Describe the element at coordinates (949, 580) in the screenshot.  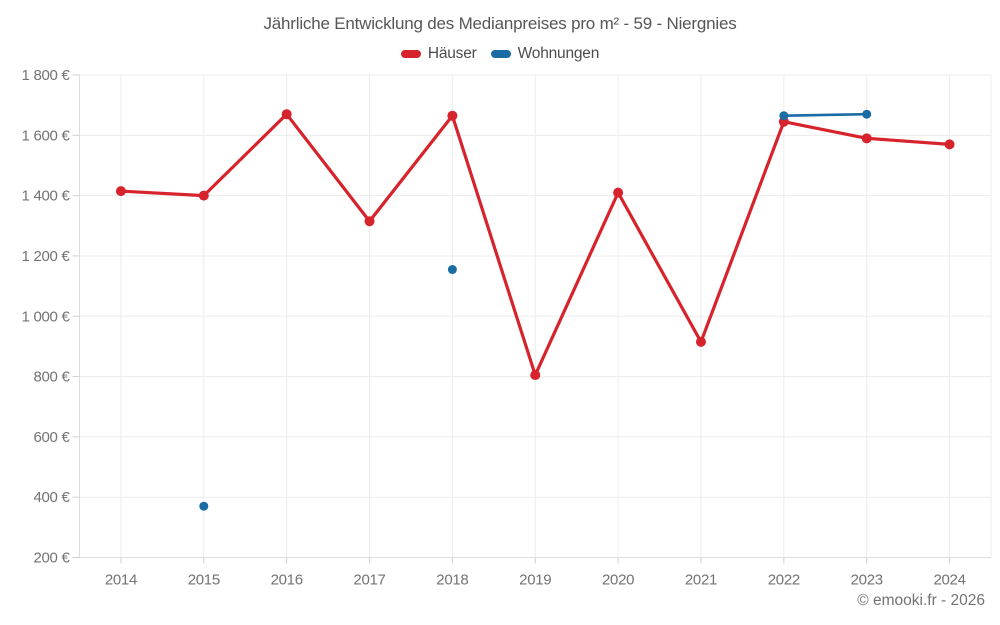
I see `x-tick-label-2024: 2024` at that location.